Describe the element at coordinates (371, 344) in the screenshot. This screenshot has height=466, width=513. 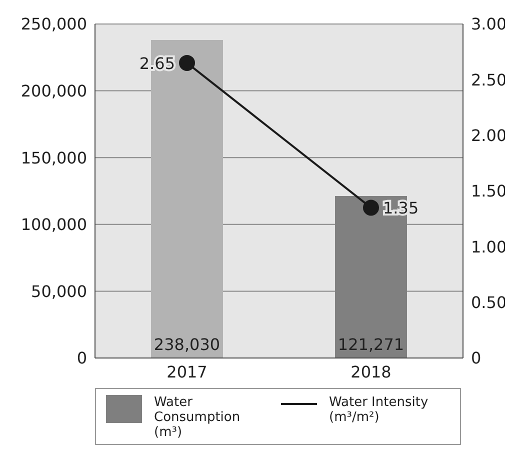
I see `data-label: 121,271` at that location.